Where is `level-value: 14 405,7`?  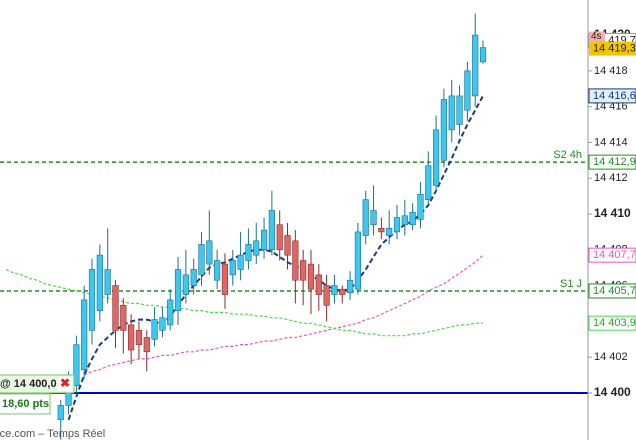
level-value: 14 405,7 is located at coordinates (614, 291).